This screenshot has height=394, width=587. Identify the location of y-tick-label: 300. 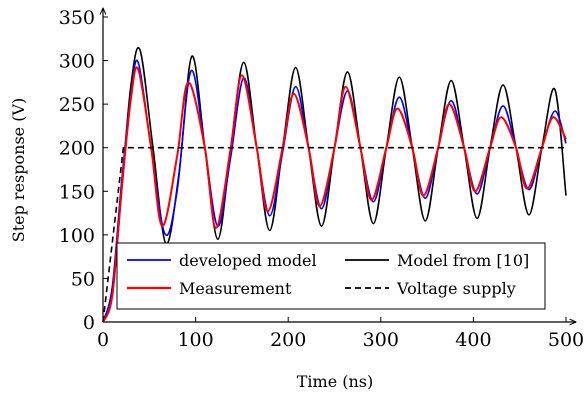
(77, 62).